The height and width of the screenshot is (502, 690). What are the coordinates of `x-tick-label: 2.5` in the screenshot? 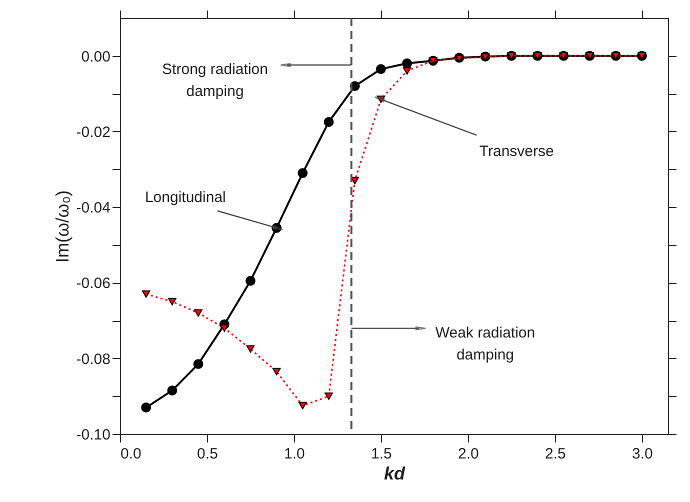 It's located at (555, 454).